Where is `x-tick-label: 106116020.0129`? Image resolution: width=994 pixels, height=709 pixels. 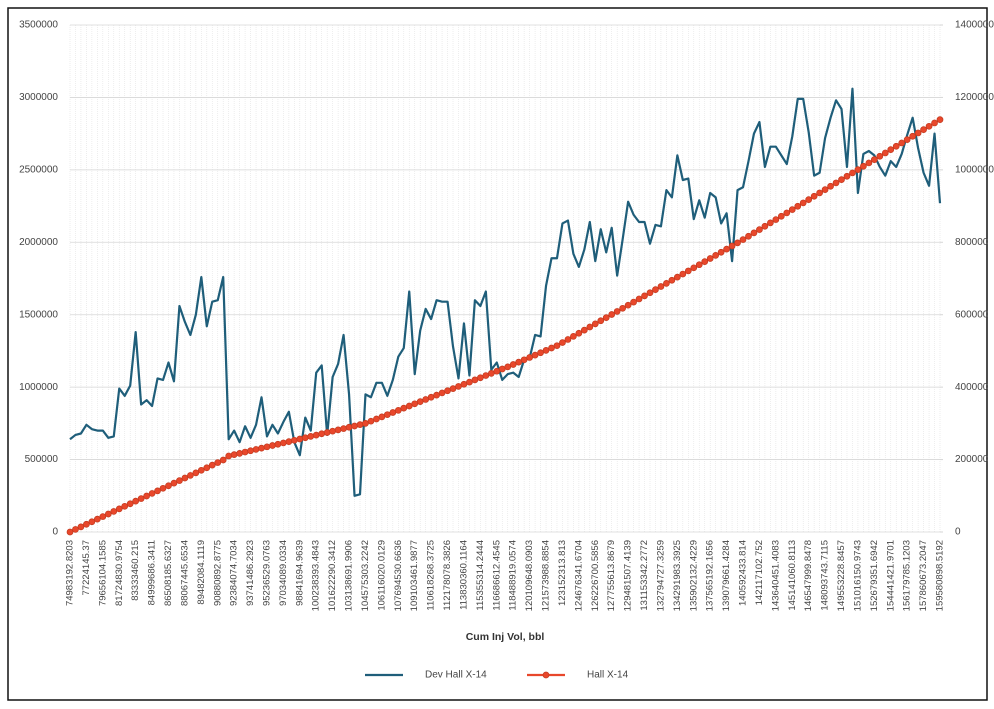
x-tick-label: 106116020.0129 is located at coordinates (381, 575).